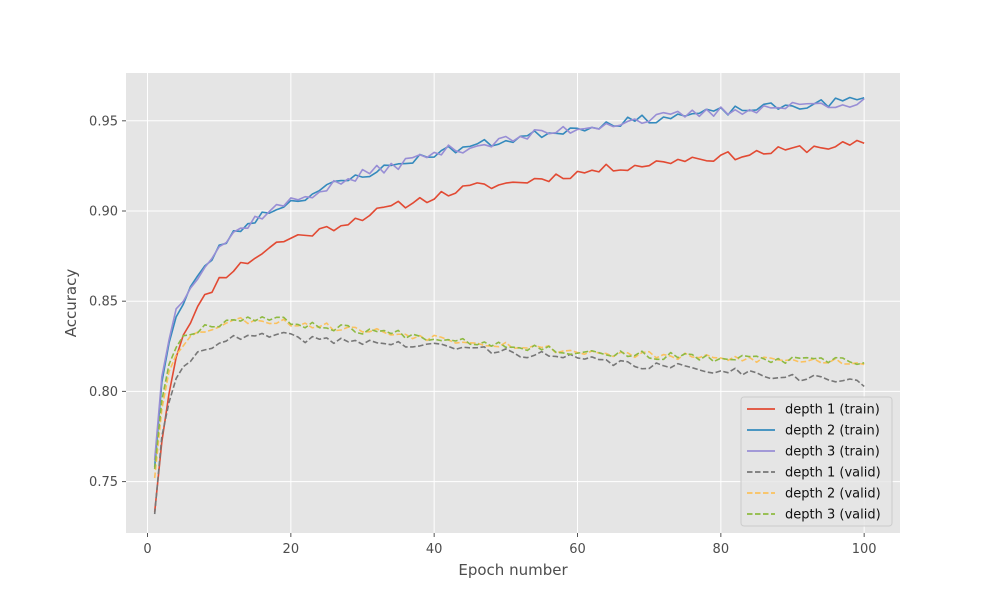  I want to click on x-tick-label: 40, so click(434, 549).